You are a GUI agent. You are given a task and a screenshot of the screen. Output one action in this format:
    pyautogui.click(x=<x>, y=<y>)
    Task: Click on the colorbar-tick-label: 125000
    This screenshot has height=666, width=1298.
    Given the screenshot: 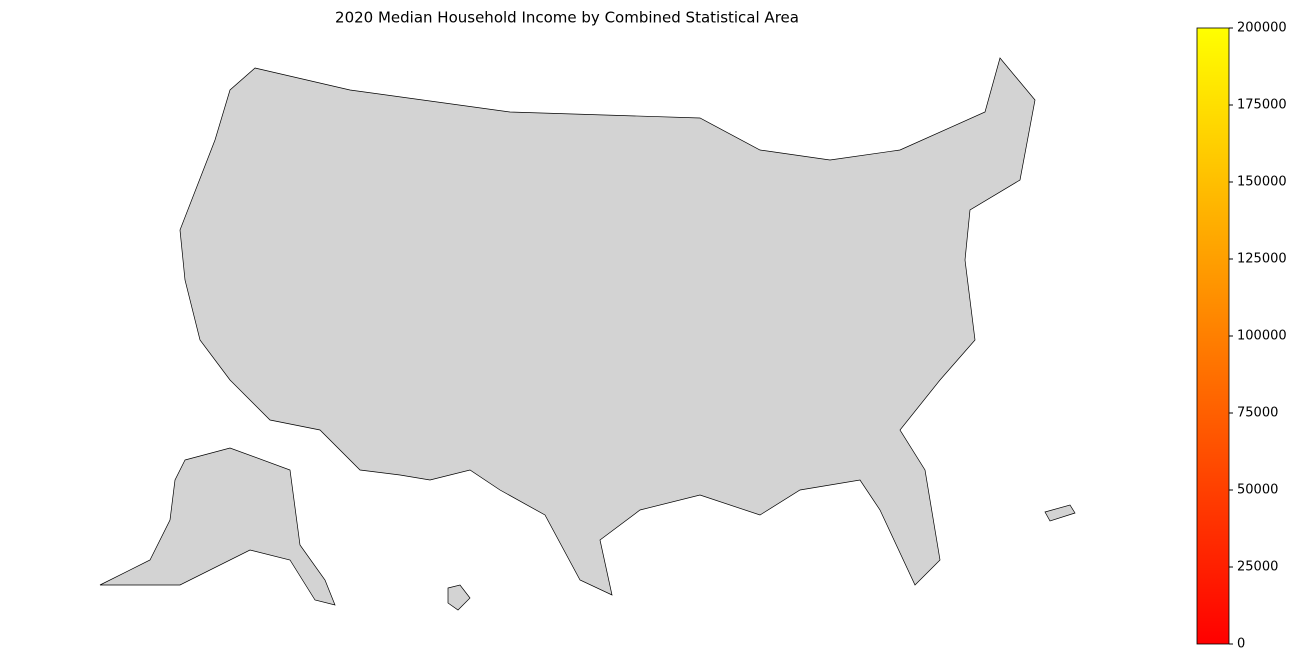 What is the action you would take?
    pyautogui.click(x=1262, y=259)
    